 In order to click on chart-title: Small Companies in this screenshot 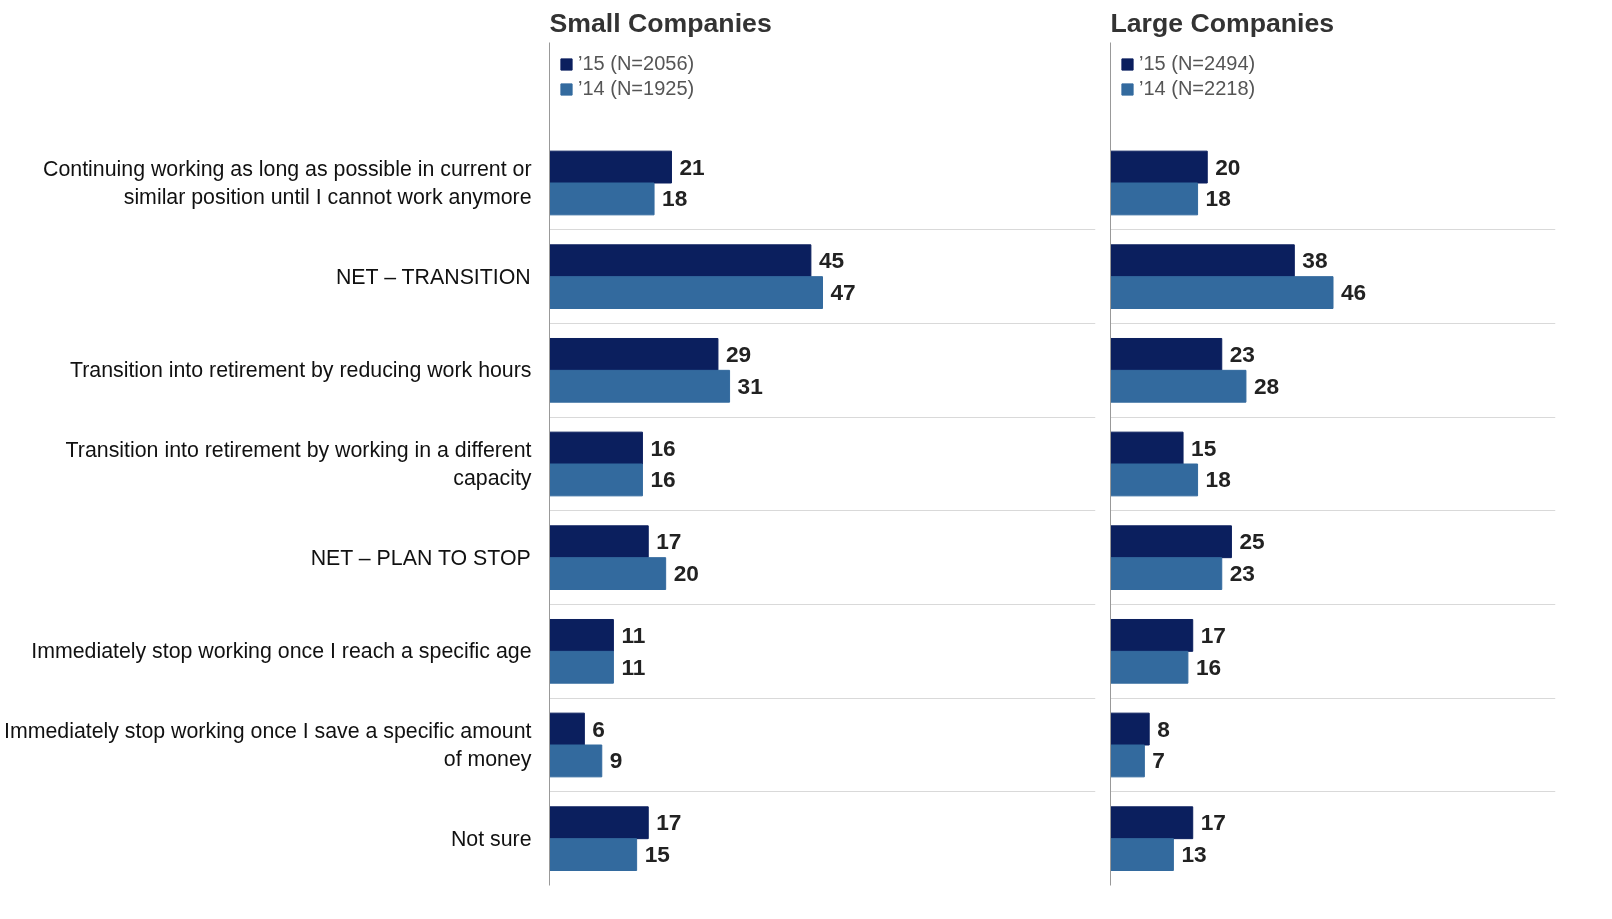, I will do `click(660, 22)`.